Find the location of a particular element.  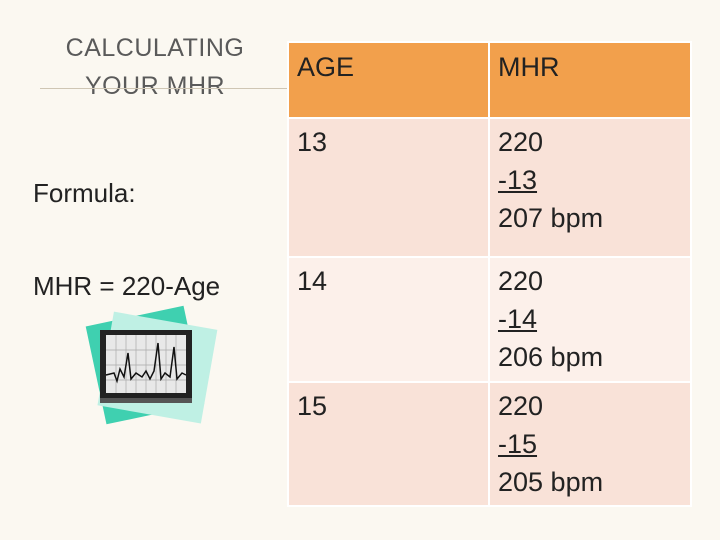

table-row: 14 220 -14 206 bpm is located at coordinates (489, 319).